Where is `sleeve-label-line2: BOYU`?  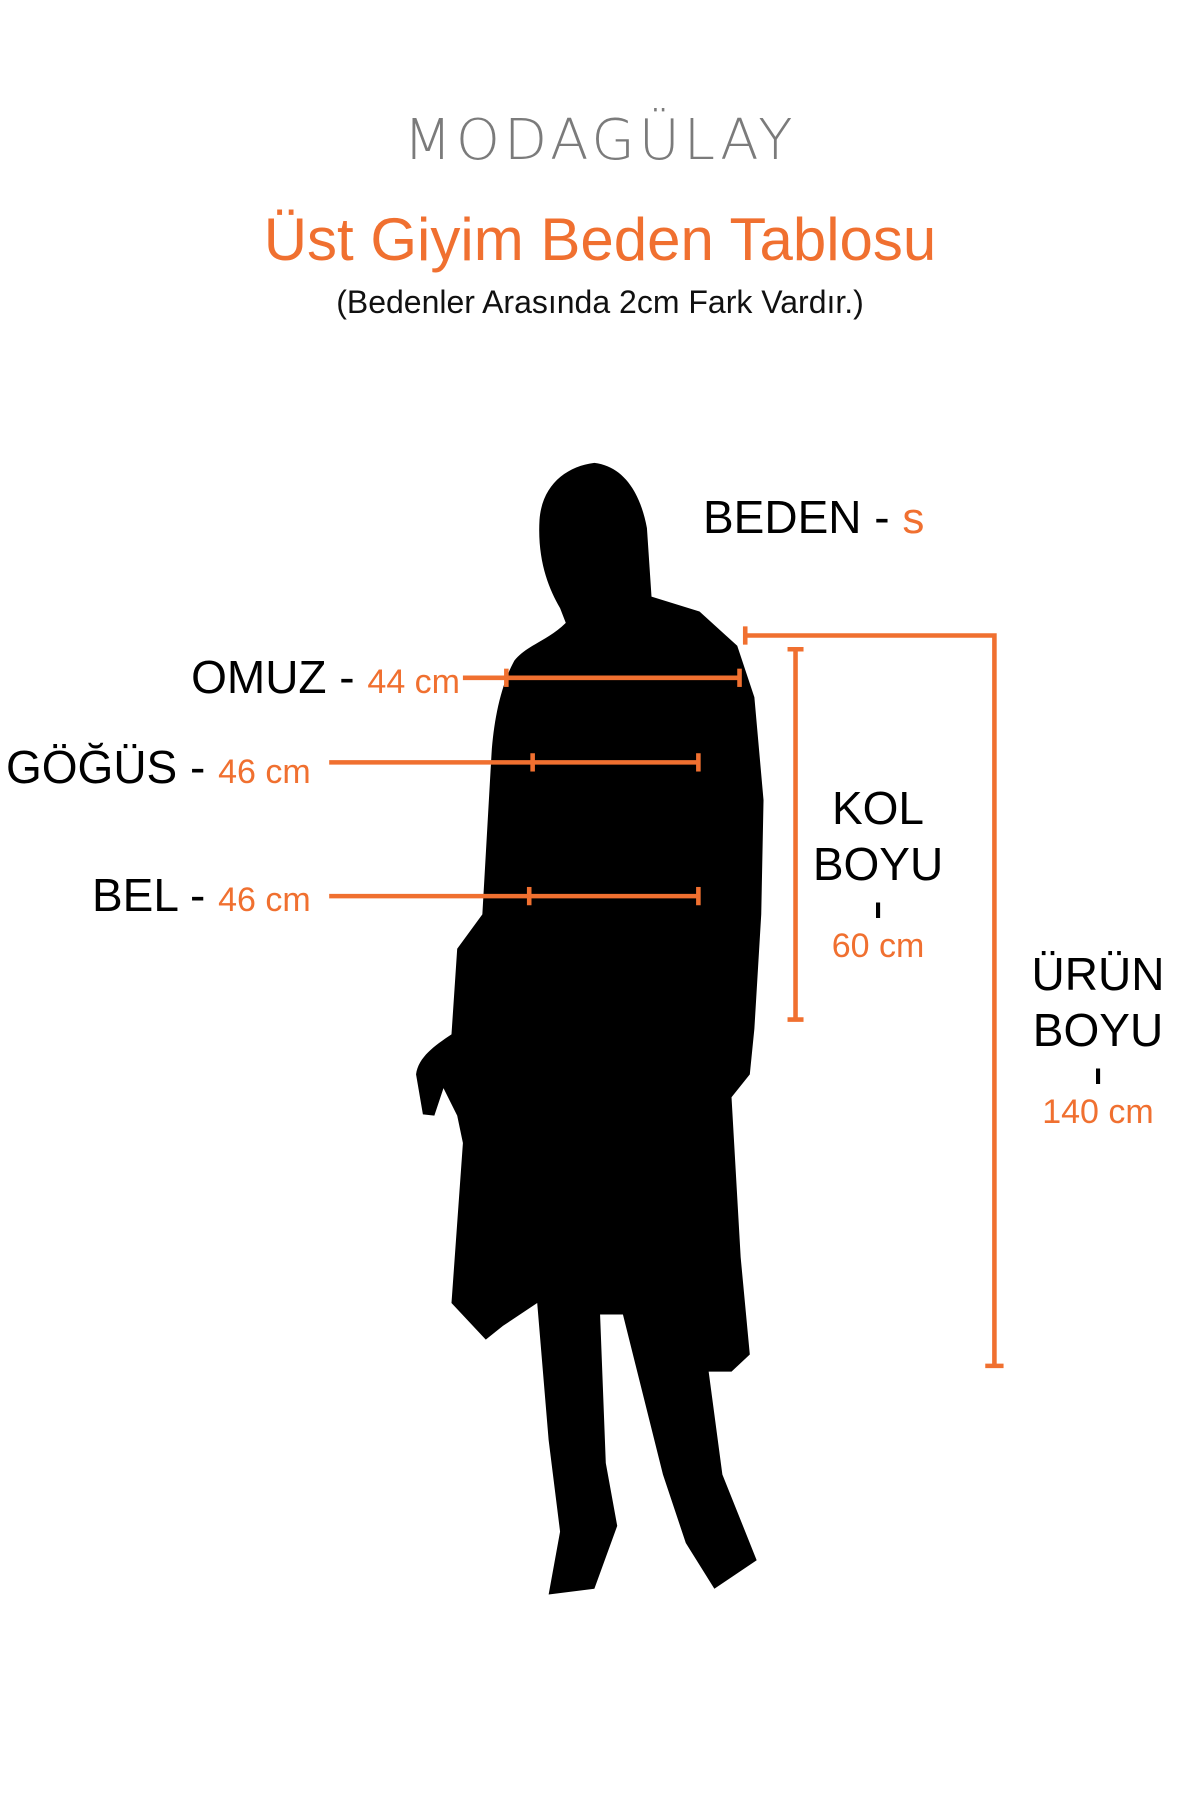 sleeve-label-line2: BOYU is located at coordinates (878, 864).